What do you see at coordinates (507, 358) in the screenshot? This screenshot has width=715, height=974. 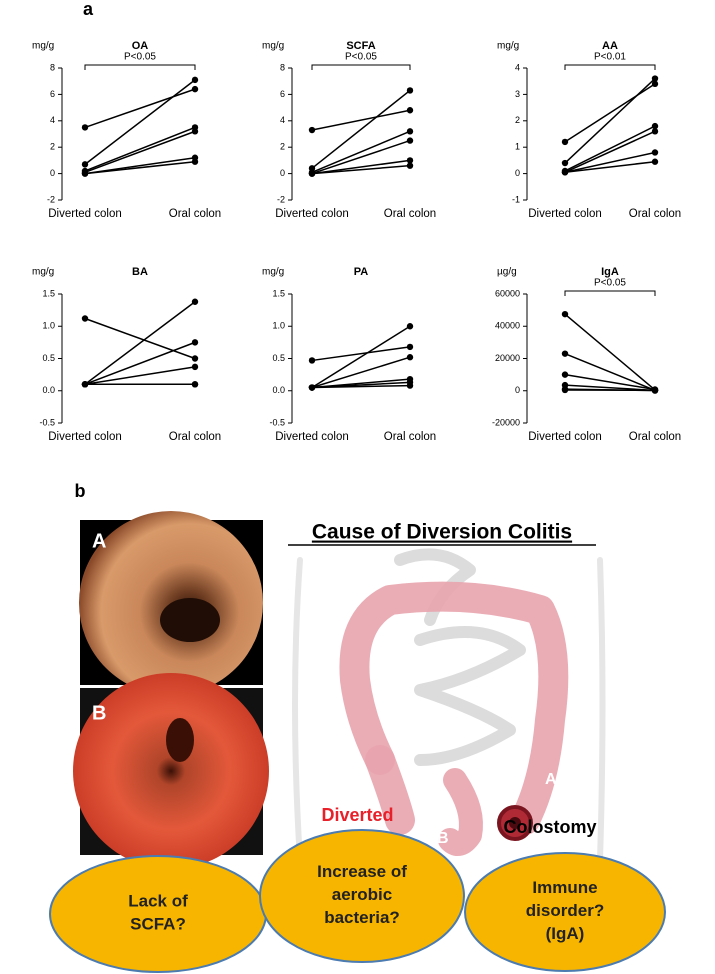 I see `y-tick-label: 20000` at bounding box center [507, 358].